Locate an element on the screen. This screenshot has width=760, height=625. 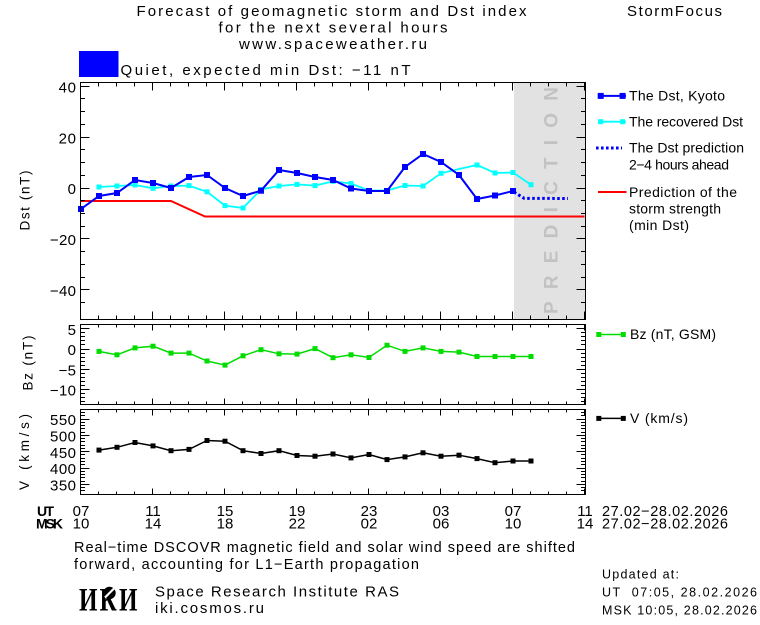
svg-text: 23 is located at coordinates (369, 511).